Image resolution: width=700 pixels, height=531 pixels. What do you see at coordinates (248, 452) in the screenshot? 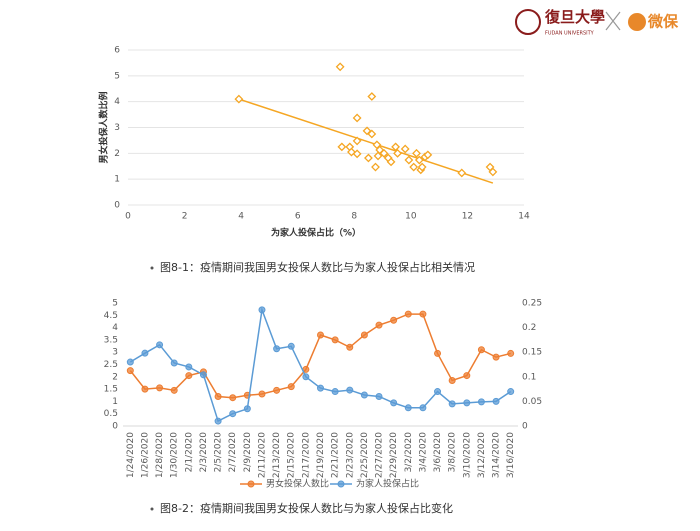
I see `x-tick-label: 2/9/2020` at bounding box center [248, 452].